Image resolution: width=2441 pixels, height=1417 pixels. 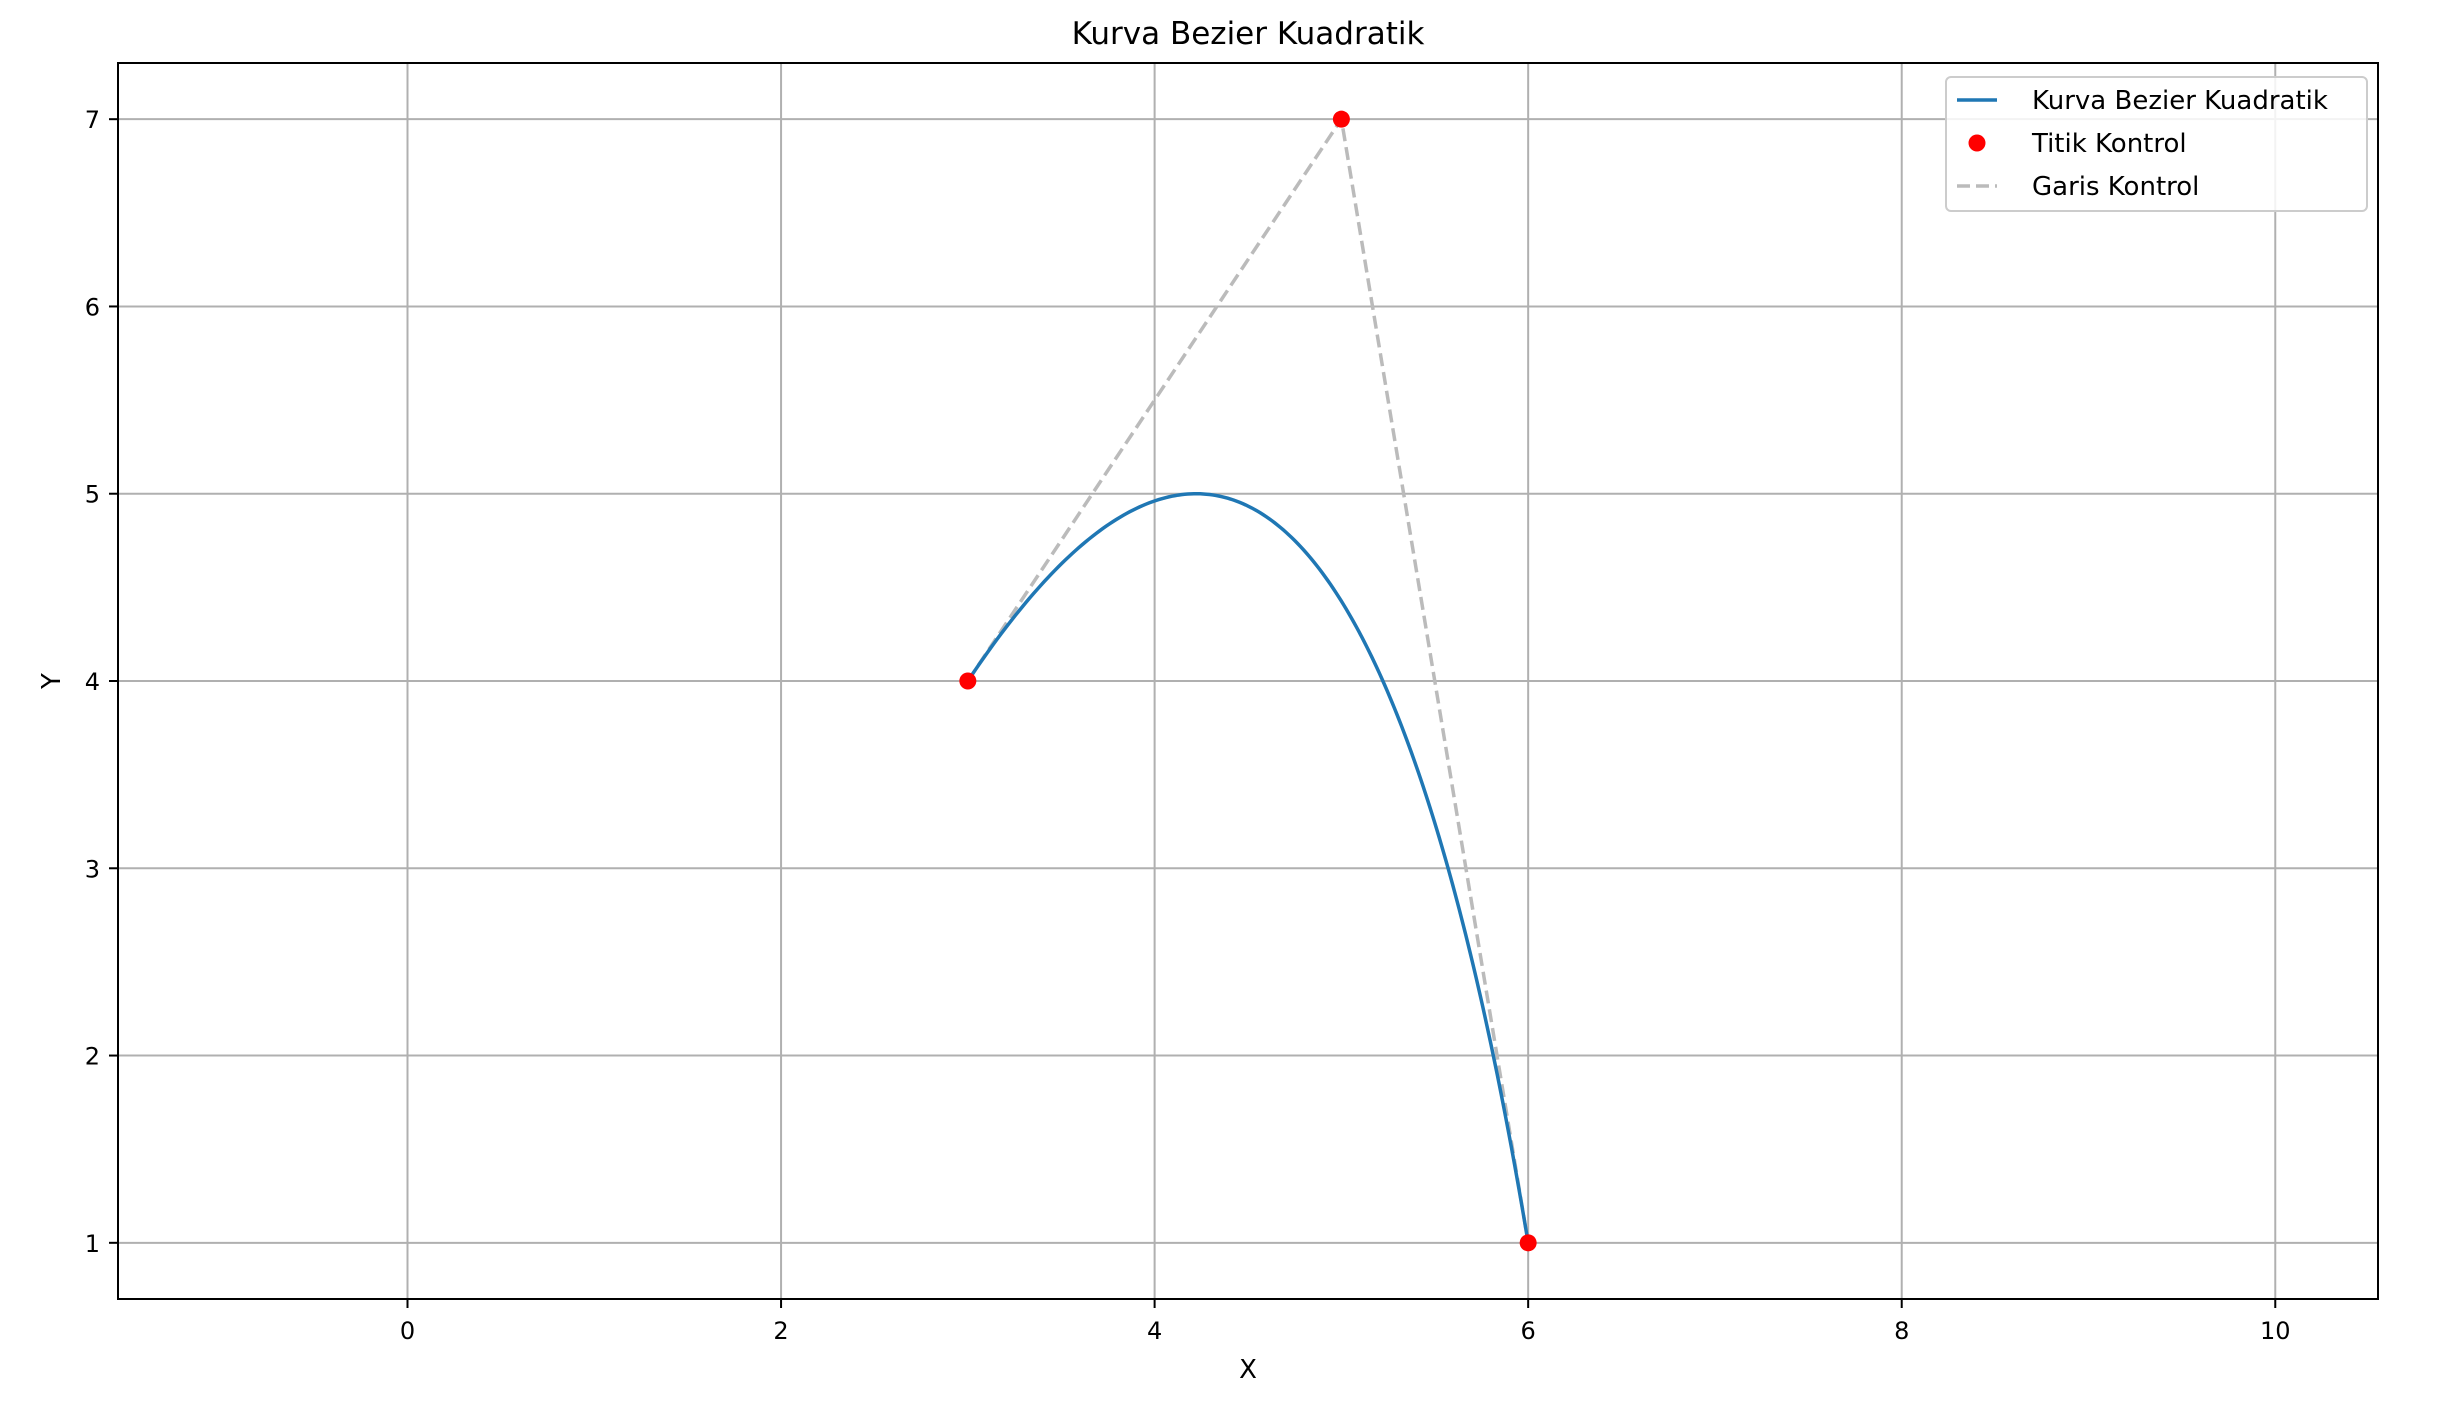 I want to click on y-tick-label: 5, so click(x=92, y=495).